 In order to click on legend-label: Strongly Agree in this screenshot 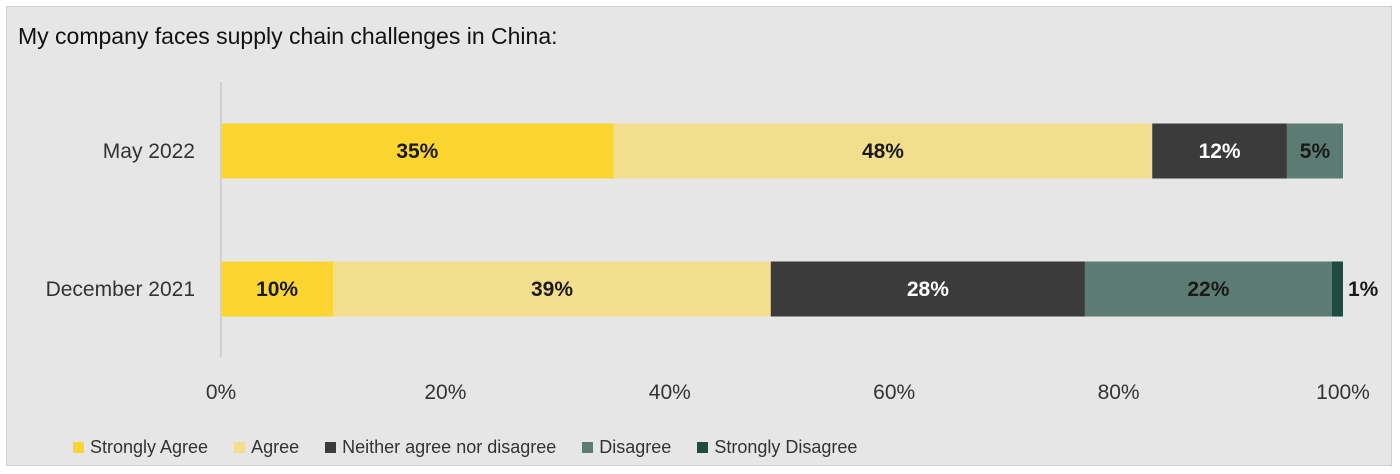, I will do `click(149, 446)`.